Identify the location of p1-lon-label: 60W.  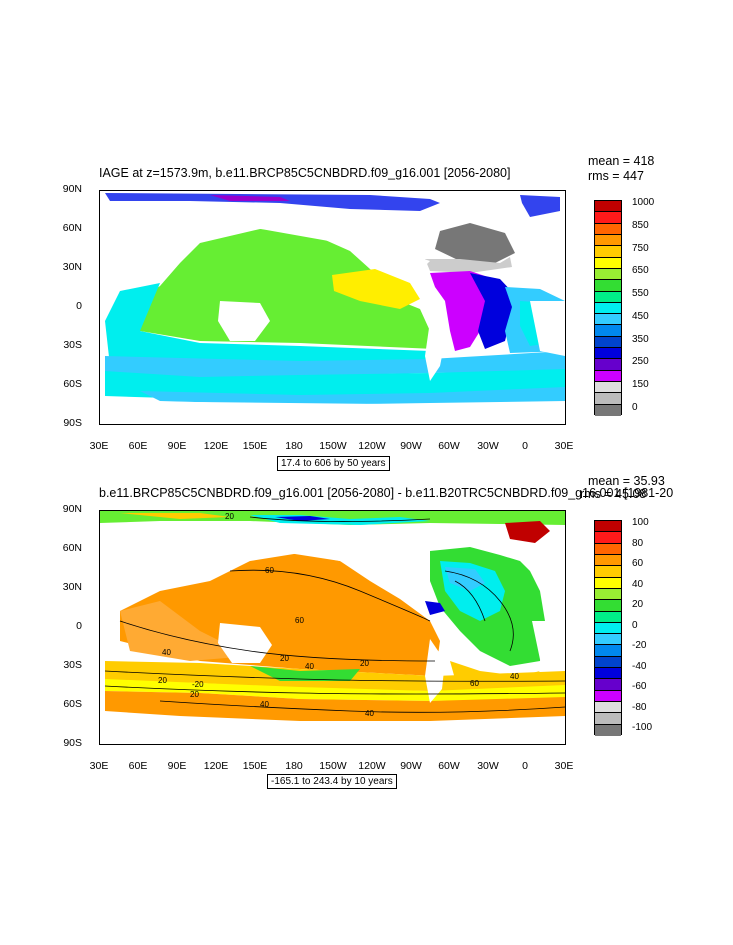
(449, 446).